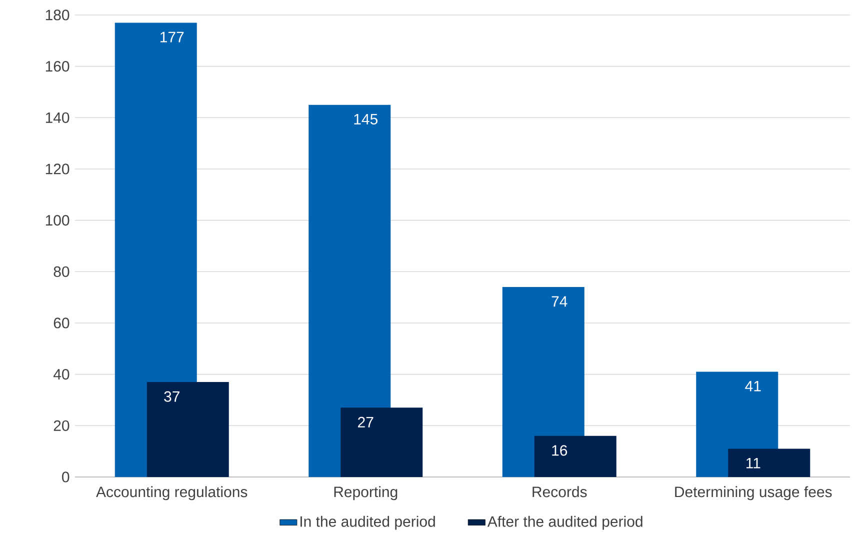 Image resolution: width=854 pixels, height=545 pixels. Describe the element at coordinates (366, 493) in the screenshot. I see `x-tick-label: Reporting` at that location.